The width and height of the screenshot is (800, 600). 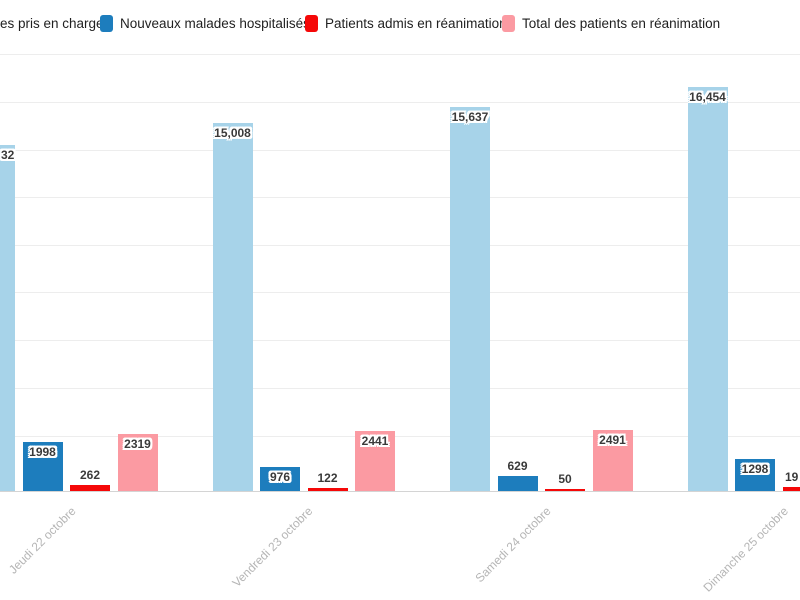 I want to click on legend-item-patients-admis-en-reanimation: Patients admis en réanimation, so click(x=406, y=23).